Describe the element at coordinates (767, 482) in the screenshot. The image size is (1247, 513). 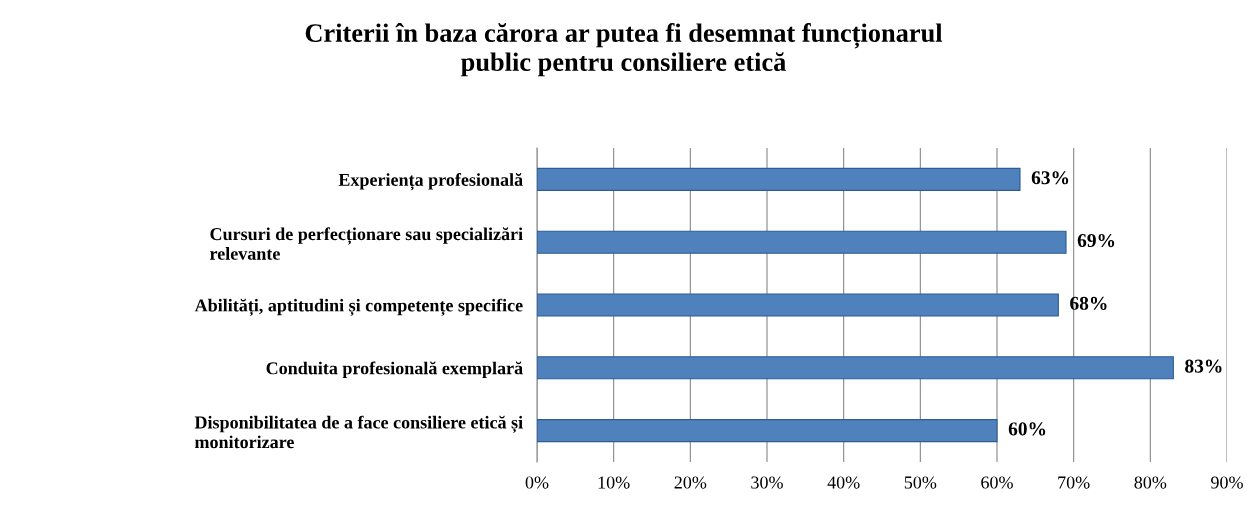
I see `x-tick-label: 30%` at that location.